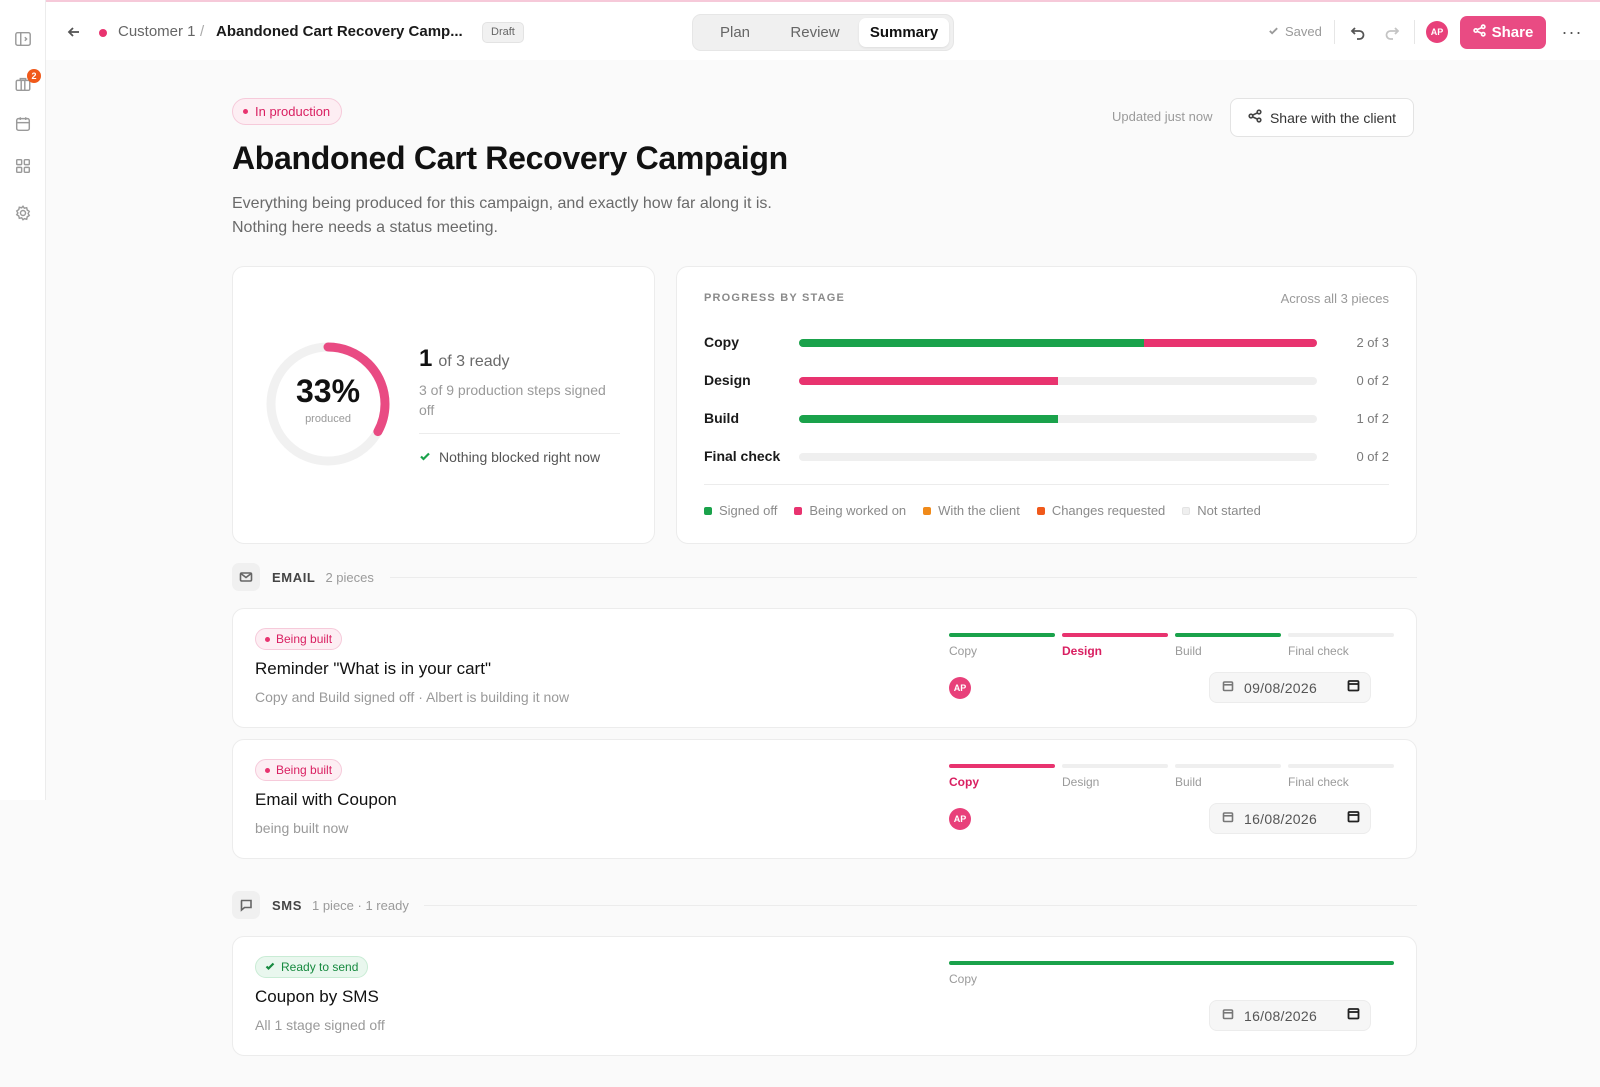 Image resolution: width=1600 pixels, height=1087 pixels. I want to click on legend-item: Changes requested, so click(1100, 510).